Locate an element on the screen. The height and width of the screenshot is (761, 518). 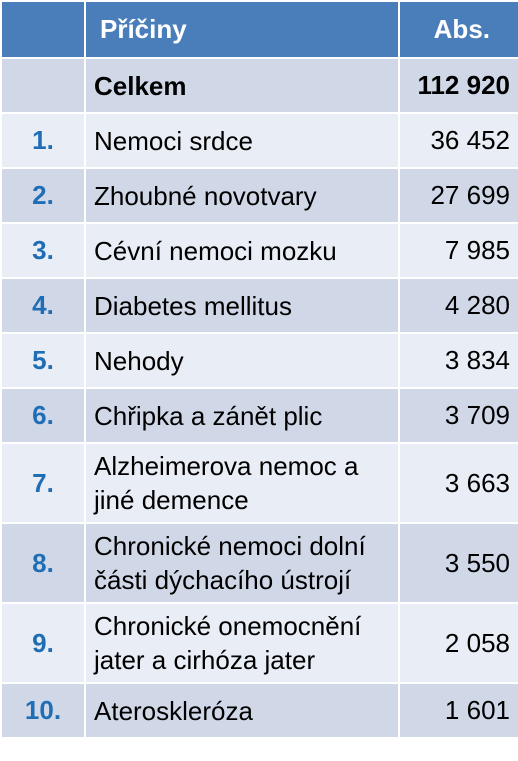
row-cause: Nehody is located at coordinates (242, 360).